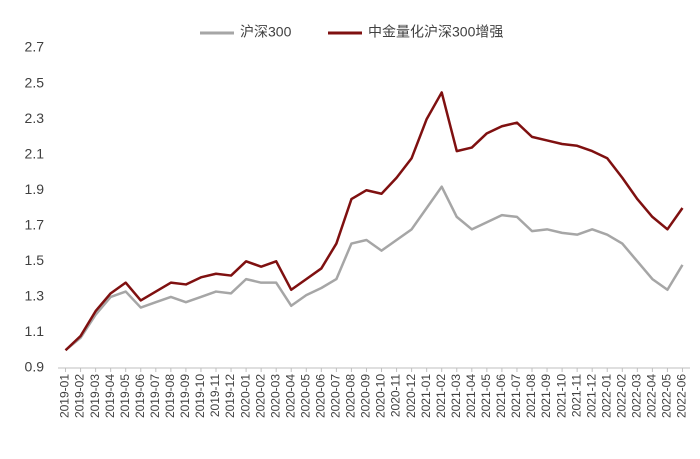 This screenshot has width=700, height=459. I want to click on x-tick-label: 2022-02, so click(621, 396).